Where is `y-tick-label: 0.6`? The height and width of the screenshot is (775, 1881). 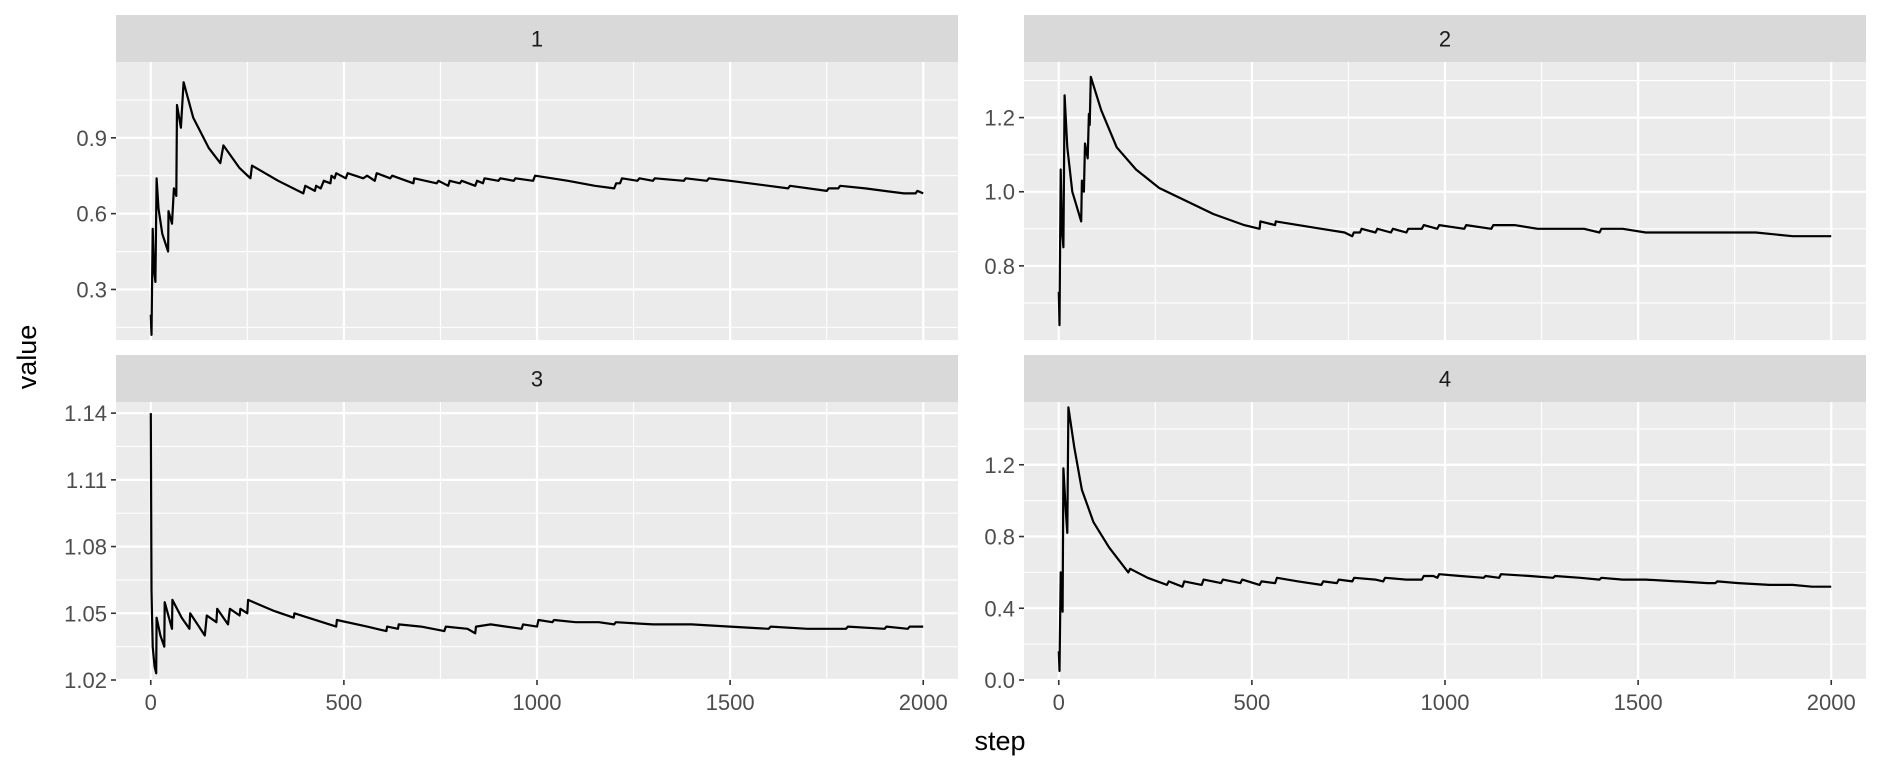 y-tick-label: 0.6 is located at coordinates (91, 214).